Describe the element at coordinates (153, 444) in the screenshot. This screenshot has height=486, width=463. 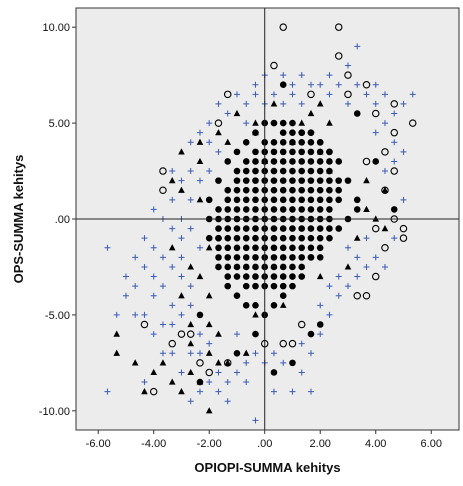
I see `x-tick-label: -4.00` at that location.